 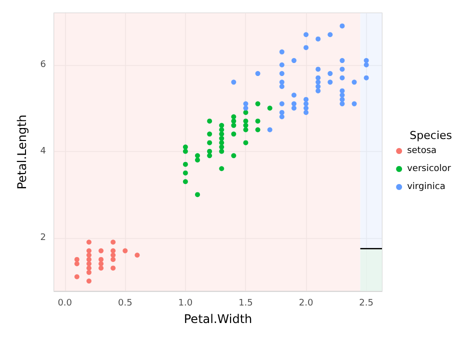 I want to click on y-tick-label: 4, so click(x=43, y=151).